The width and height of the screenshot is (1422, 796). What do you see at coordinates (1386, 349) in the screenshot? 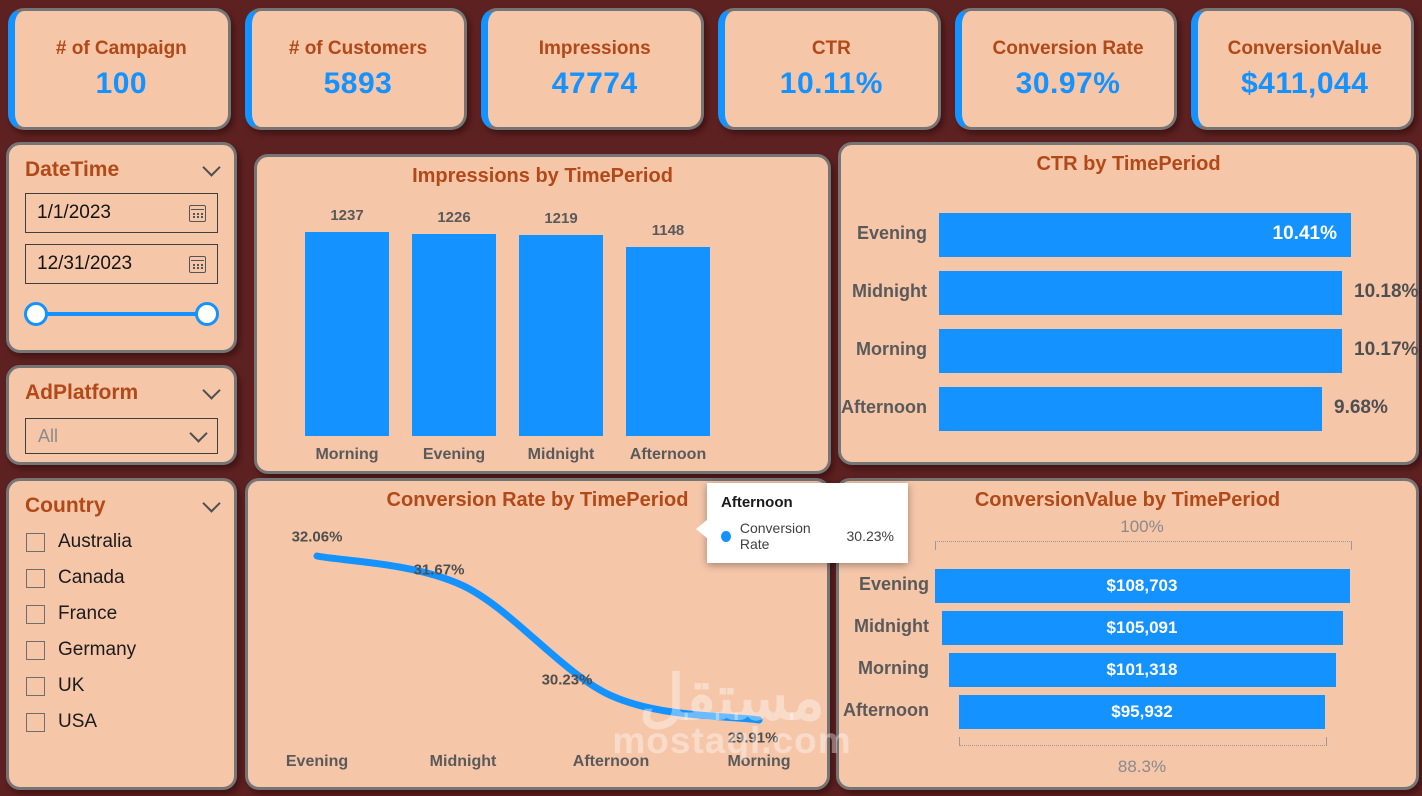
I see `bar-value-label: 10.17%` at bounding box center [1386, 349].